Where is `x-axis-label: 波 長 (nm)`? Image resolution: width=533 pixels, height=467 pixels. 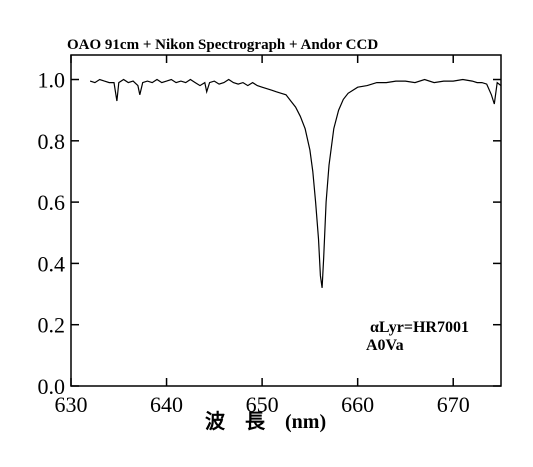
x-axis-label: 波 長 (nm) is located at coordinates (265, 421).